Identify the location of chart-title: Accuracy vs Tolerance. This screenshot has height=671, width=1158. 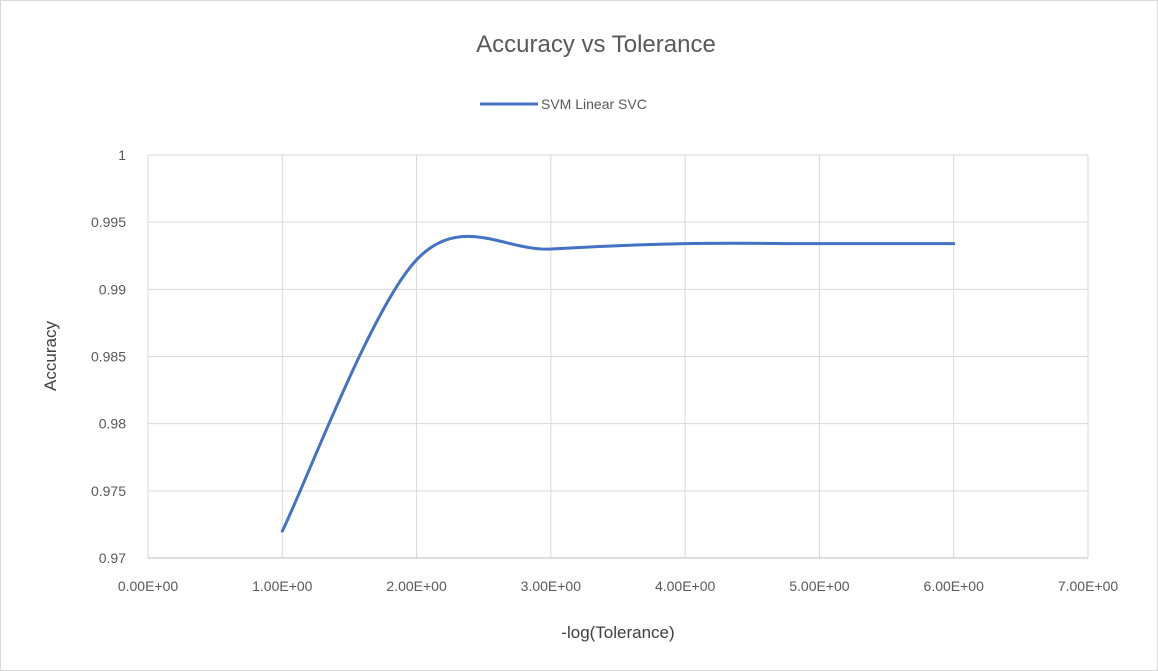
(596, 44).